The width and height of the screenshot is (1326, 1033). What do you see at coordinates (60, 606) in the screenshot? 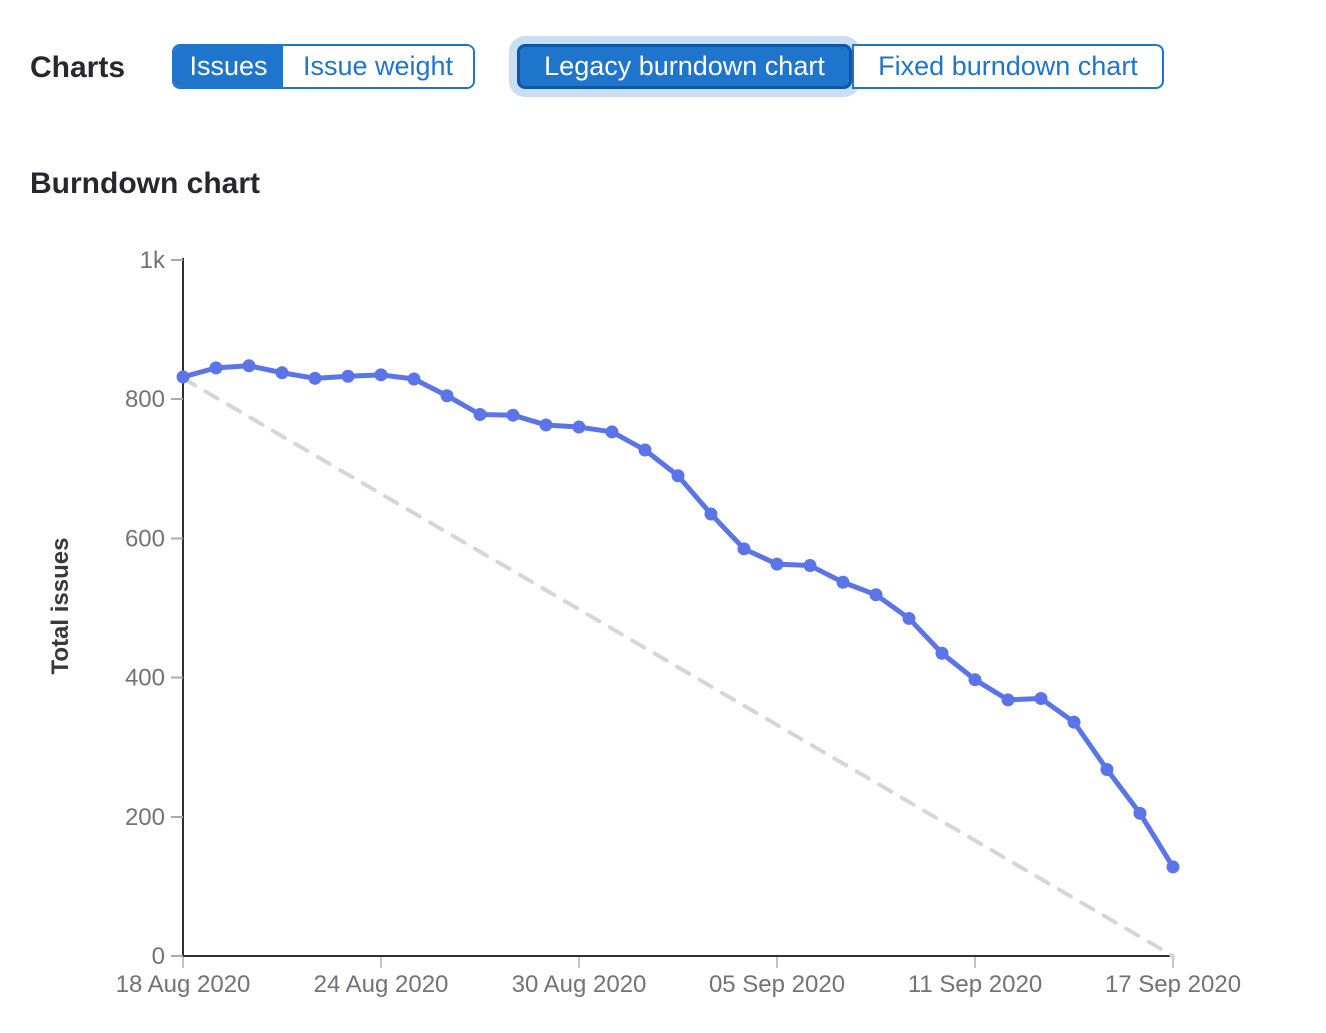
I see `y-axis-title: Total issues` at bounding box center [60, 606].